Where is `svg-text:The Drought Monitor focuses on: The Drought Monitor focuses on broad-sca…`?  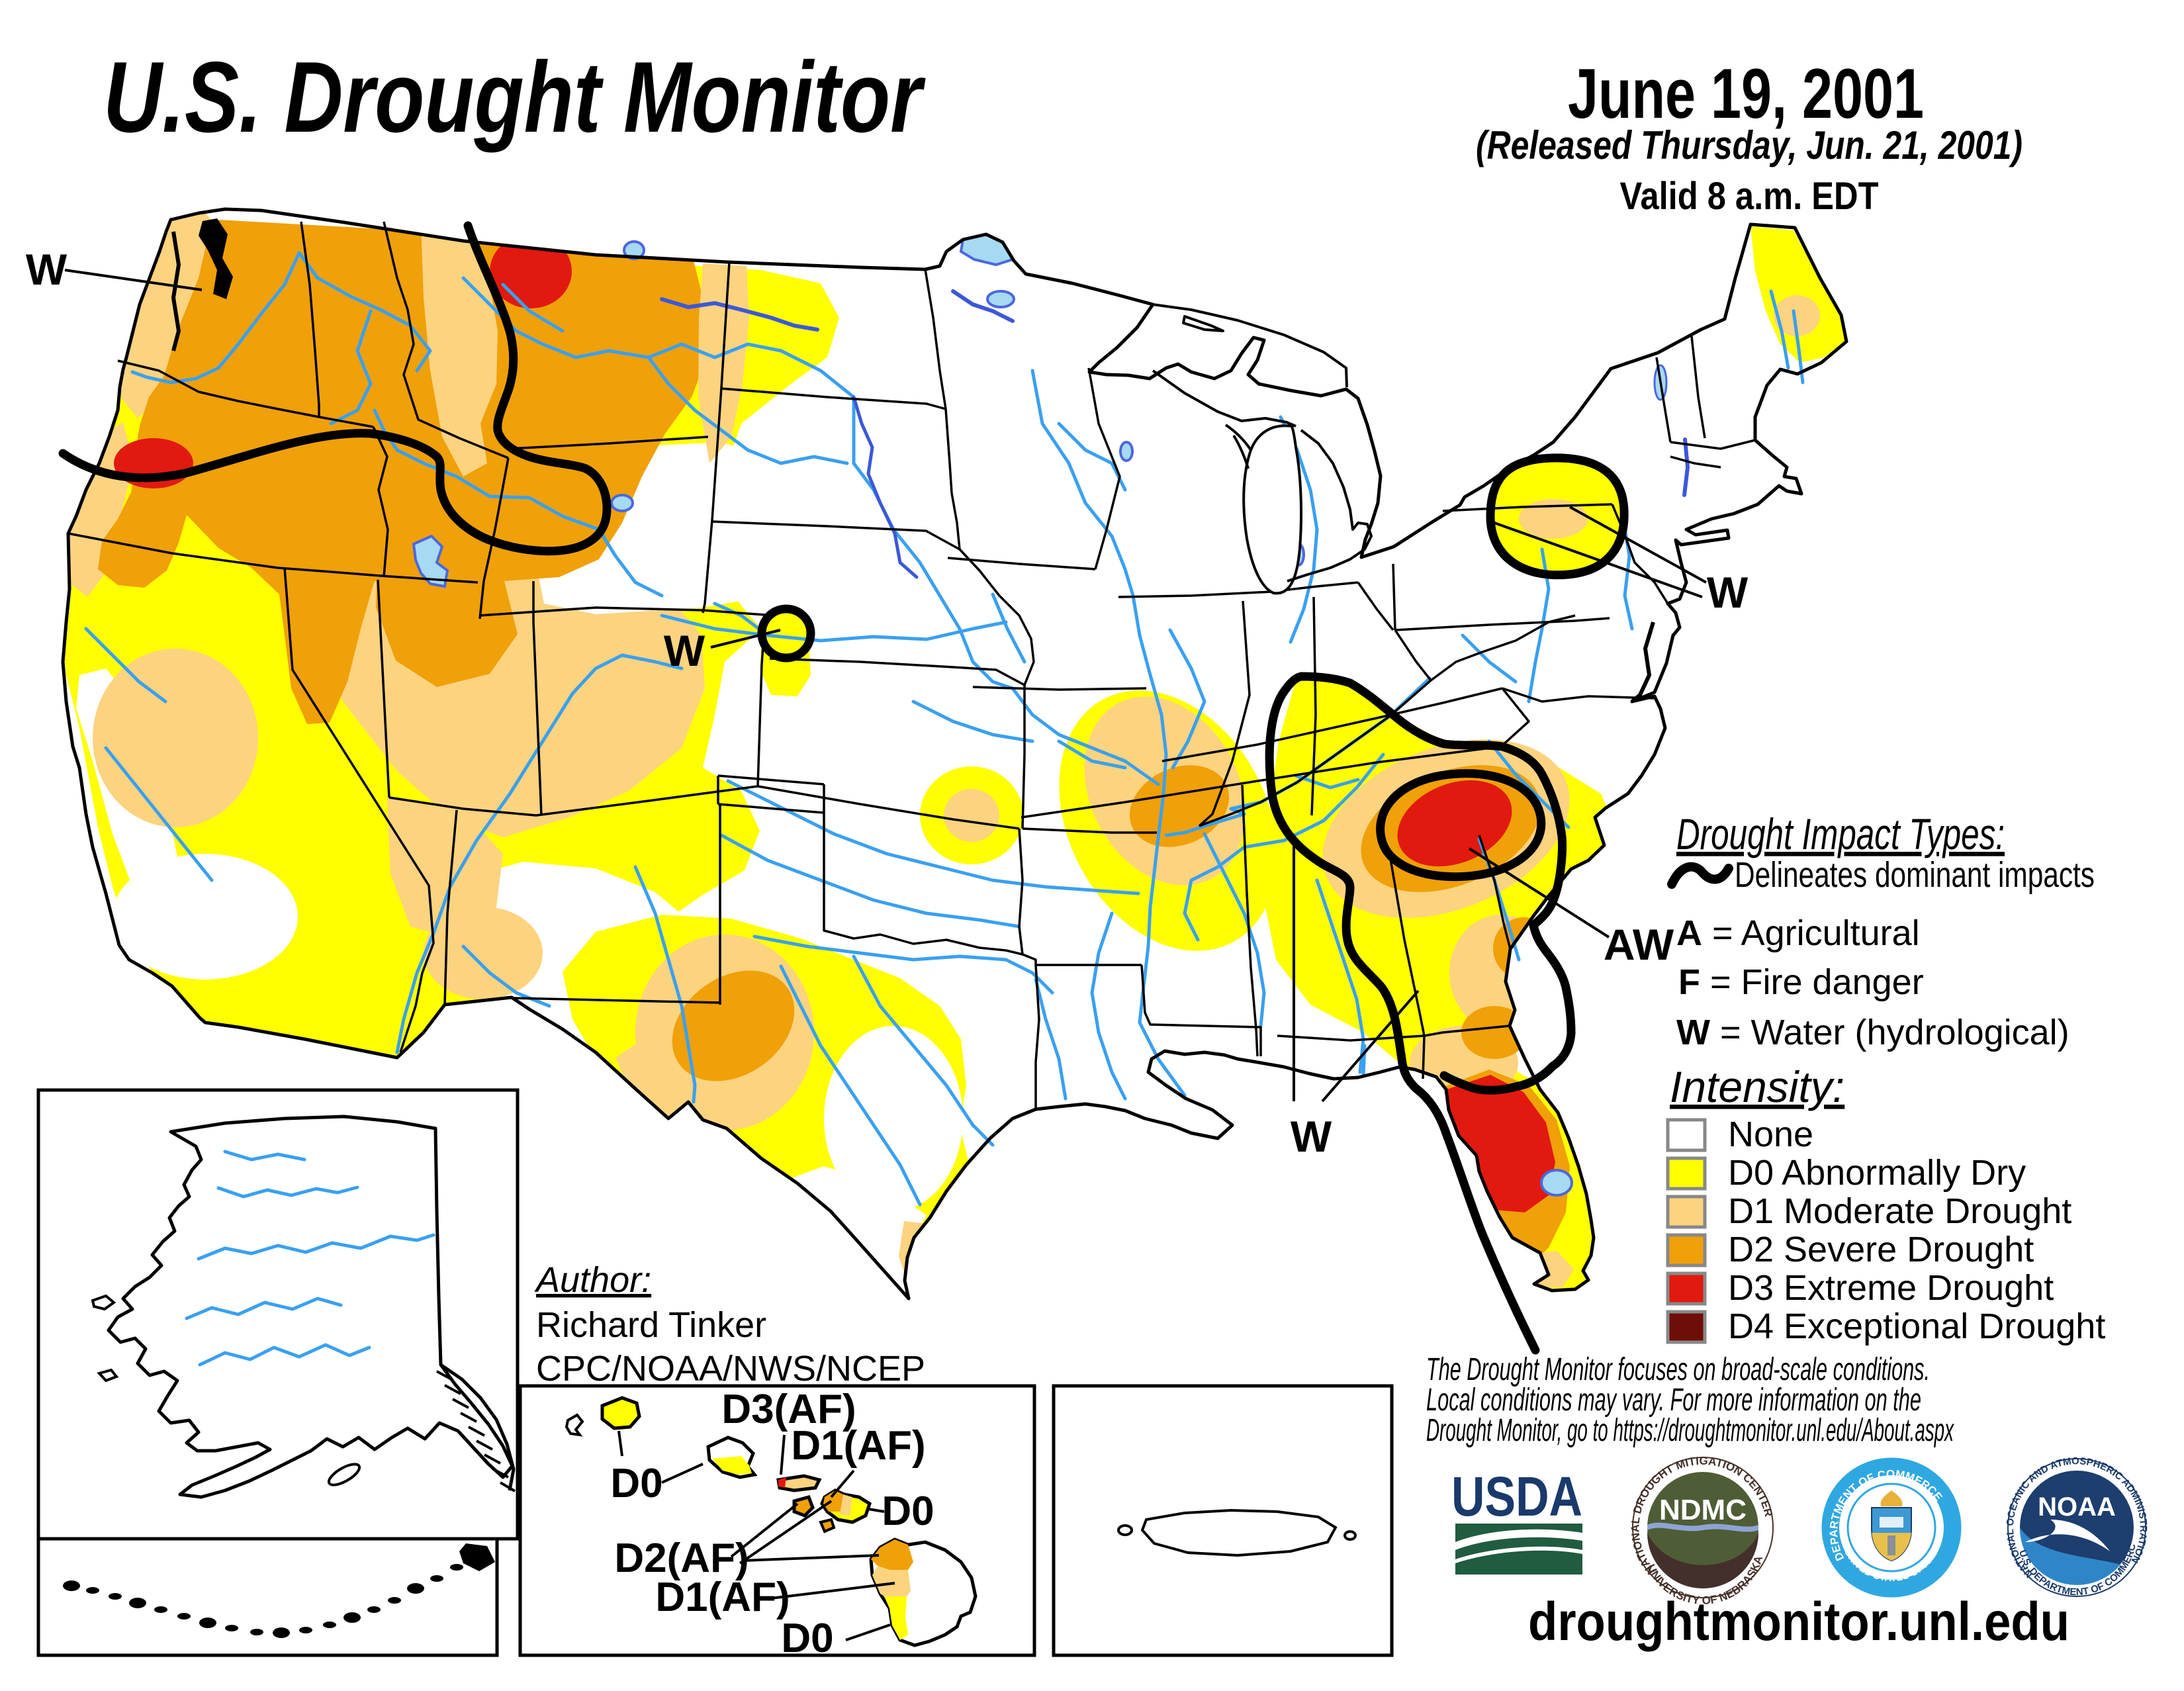 svg-text:The Drought Monitor focuses on: The Drought Monitor focuses on broad-sca… is located at coordinates (1678, 1369).